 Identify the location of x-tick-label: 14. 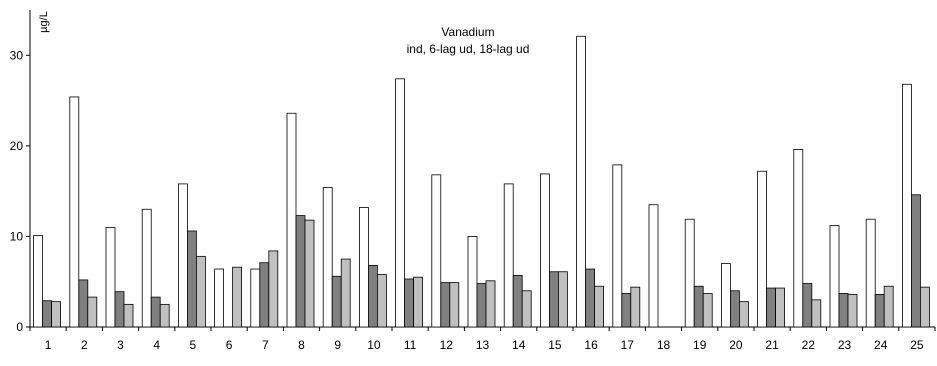
(519, 345).